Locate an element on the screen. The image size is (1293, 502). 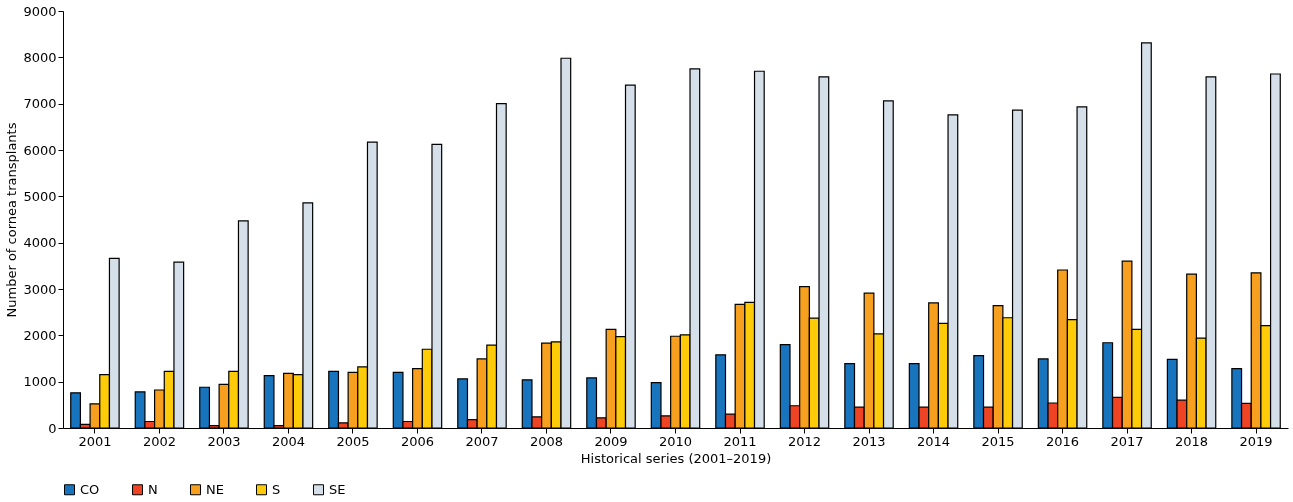
legend-label: N is located at coordinates (153, 489).